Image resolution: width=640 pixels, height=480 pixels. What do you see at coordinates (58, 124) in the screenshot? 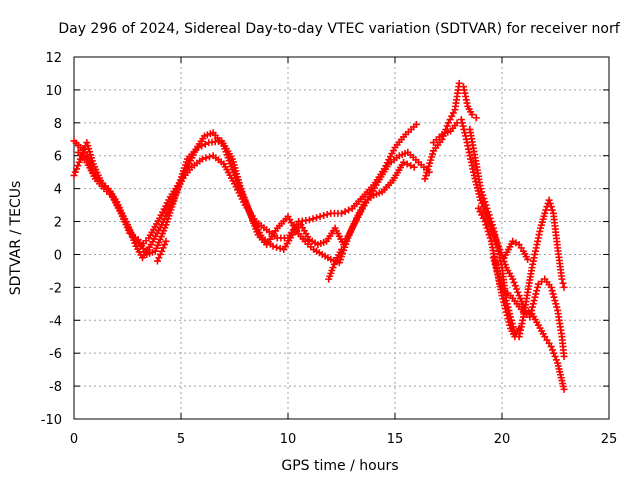
I see `y-tick-label: 8` at bounding box center [58, 124].